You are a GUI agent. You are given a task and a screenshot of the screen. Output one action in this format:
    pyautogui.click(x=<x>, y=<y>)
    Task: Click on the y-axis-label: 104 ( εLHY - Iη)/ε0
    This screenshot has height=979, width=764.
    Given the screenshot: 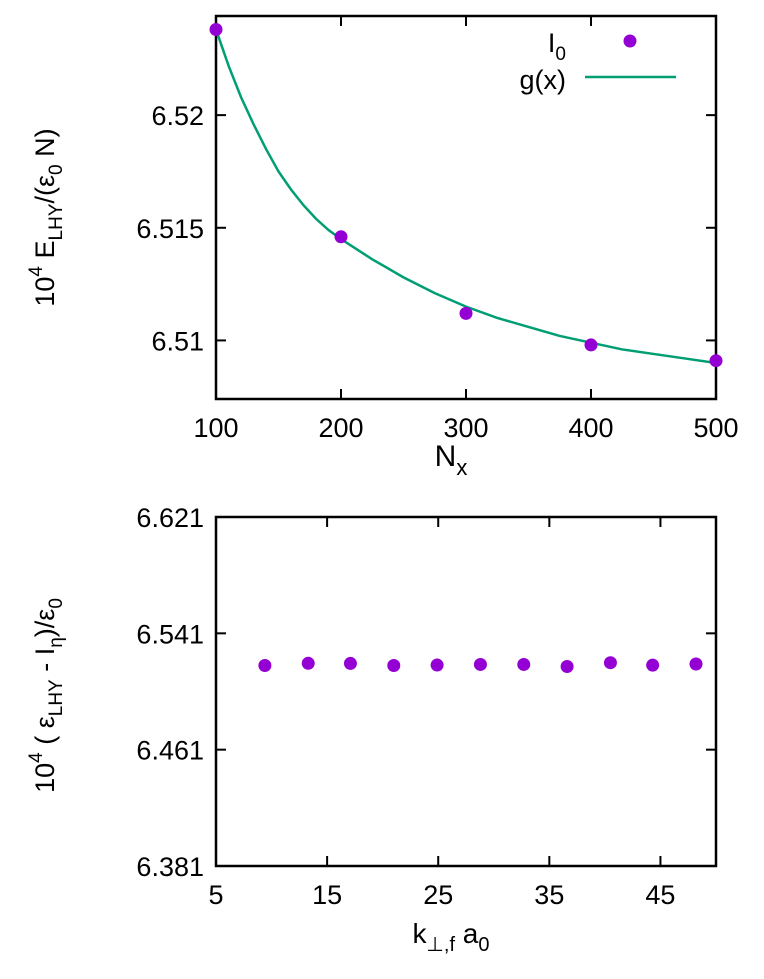 What is the action you would take?
    pyautogui.click(x=46, y=695)
    